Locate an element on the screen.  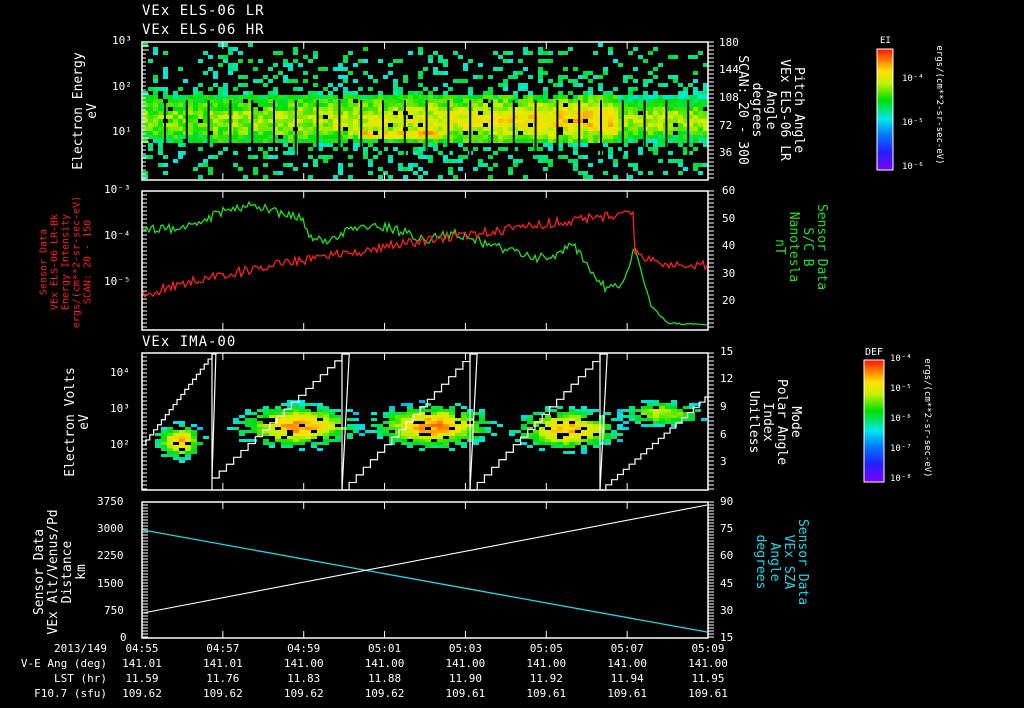
ei-colorbar is located at coordinates (885, 109).